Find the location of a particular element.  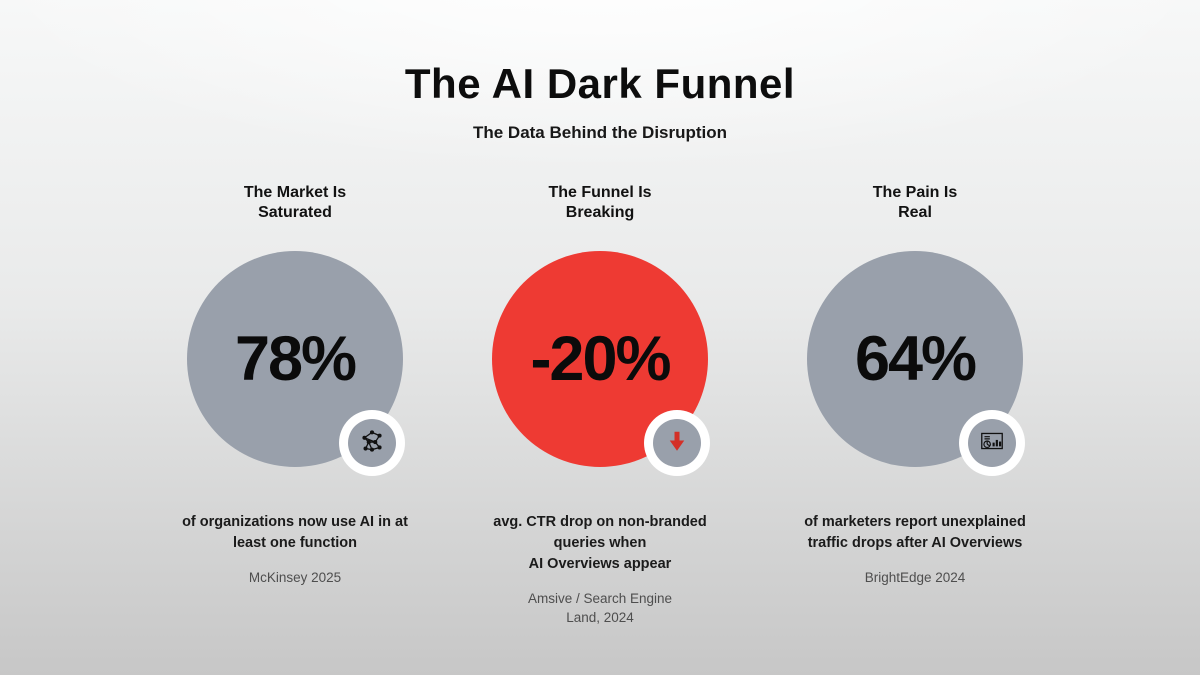

stat-circle-wrap: -20% is located at coordinates (601, 363).